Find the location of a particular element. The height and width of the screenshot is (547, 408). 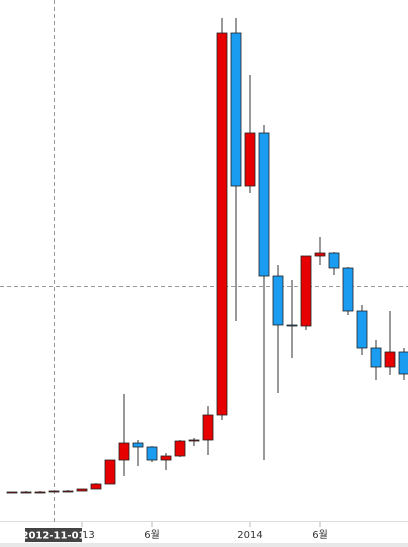

scroll-strip is located at coordinates (204, 545).